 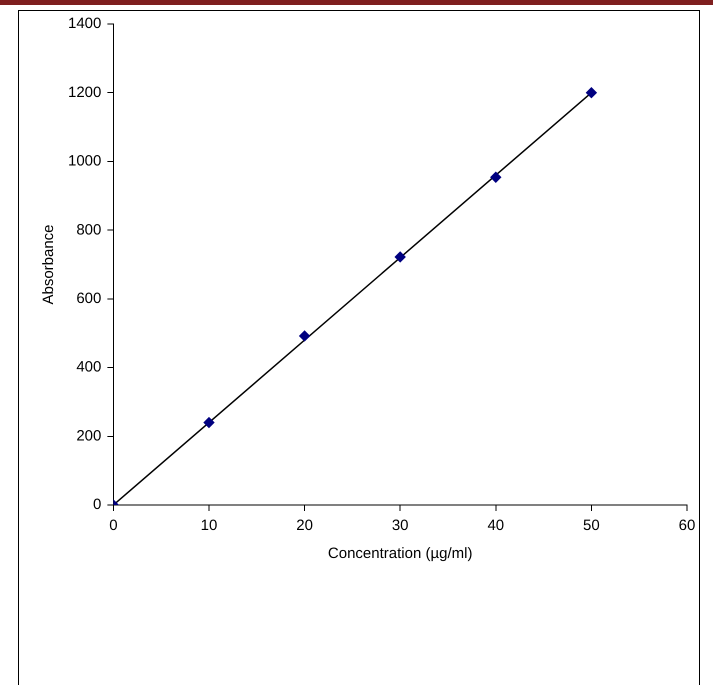 What do you see at coordinates (400, 525) in the screenshot?
I see `x-tick-label: 30` at bounding box center [400, 525].